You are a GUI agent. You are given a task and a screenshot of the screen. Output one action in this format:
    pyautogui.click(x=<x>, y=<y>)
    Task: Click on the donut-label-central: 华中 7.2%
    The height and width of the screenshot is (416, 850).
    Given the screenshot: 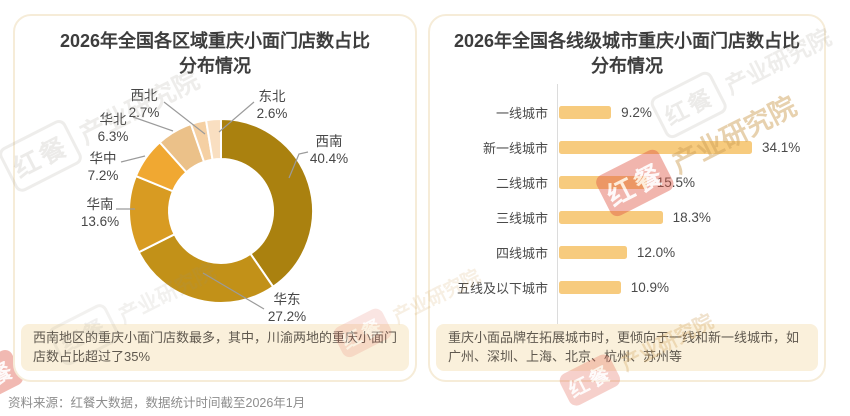 What is the action you would take?
    pyautogui.click(x=103, y=167)
    